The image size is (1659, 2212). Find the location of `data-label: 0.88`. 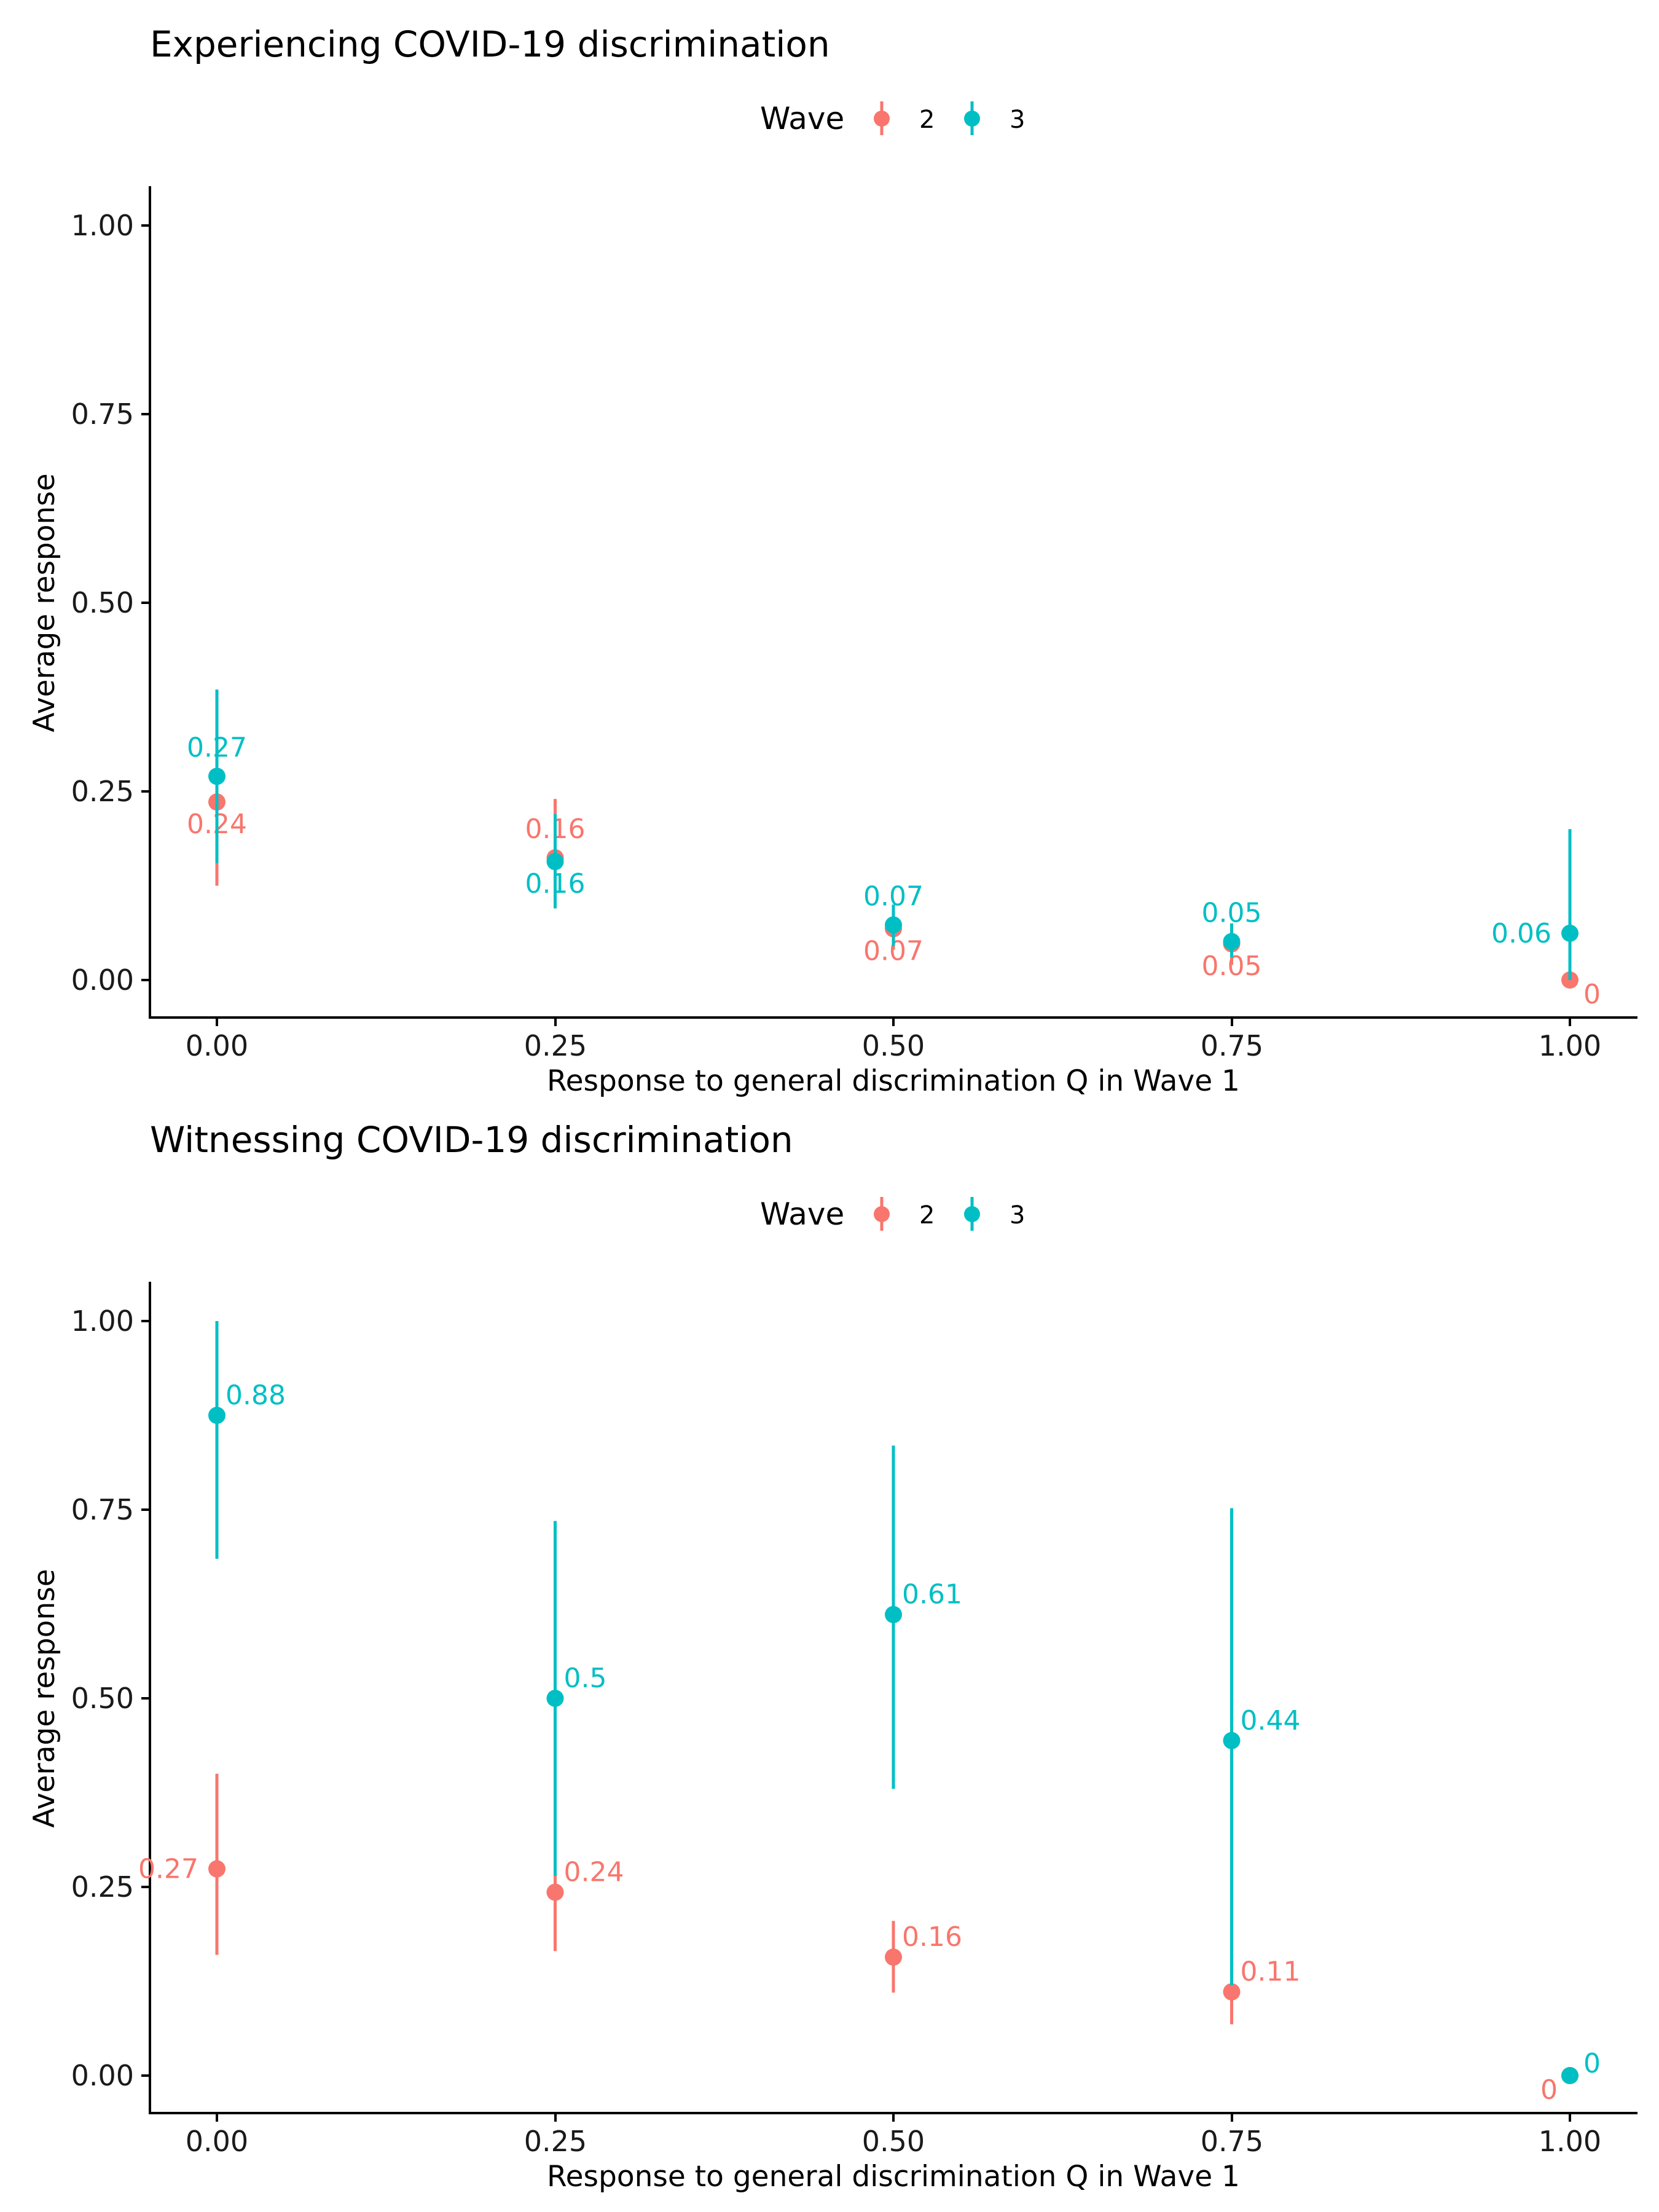

data-label: 0.88 is located at coordinates (256, 1395).